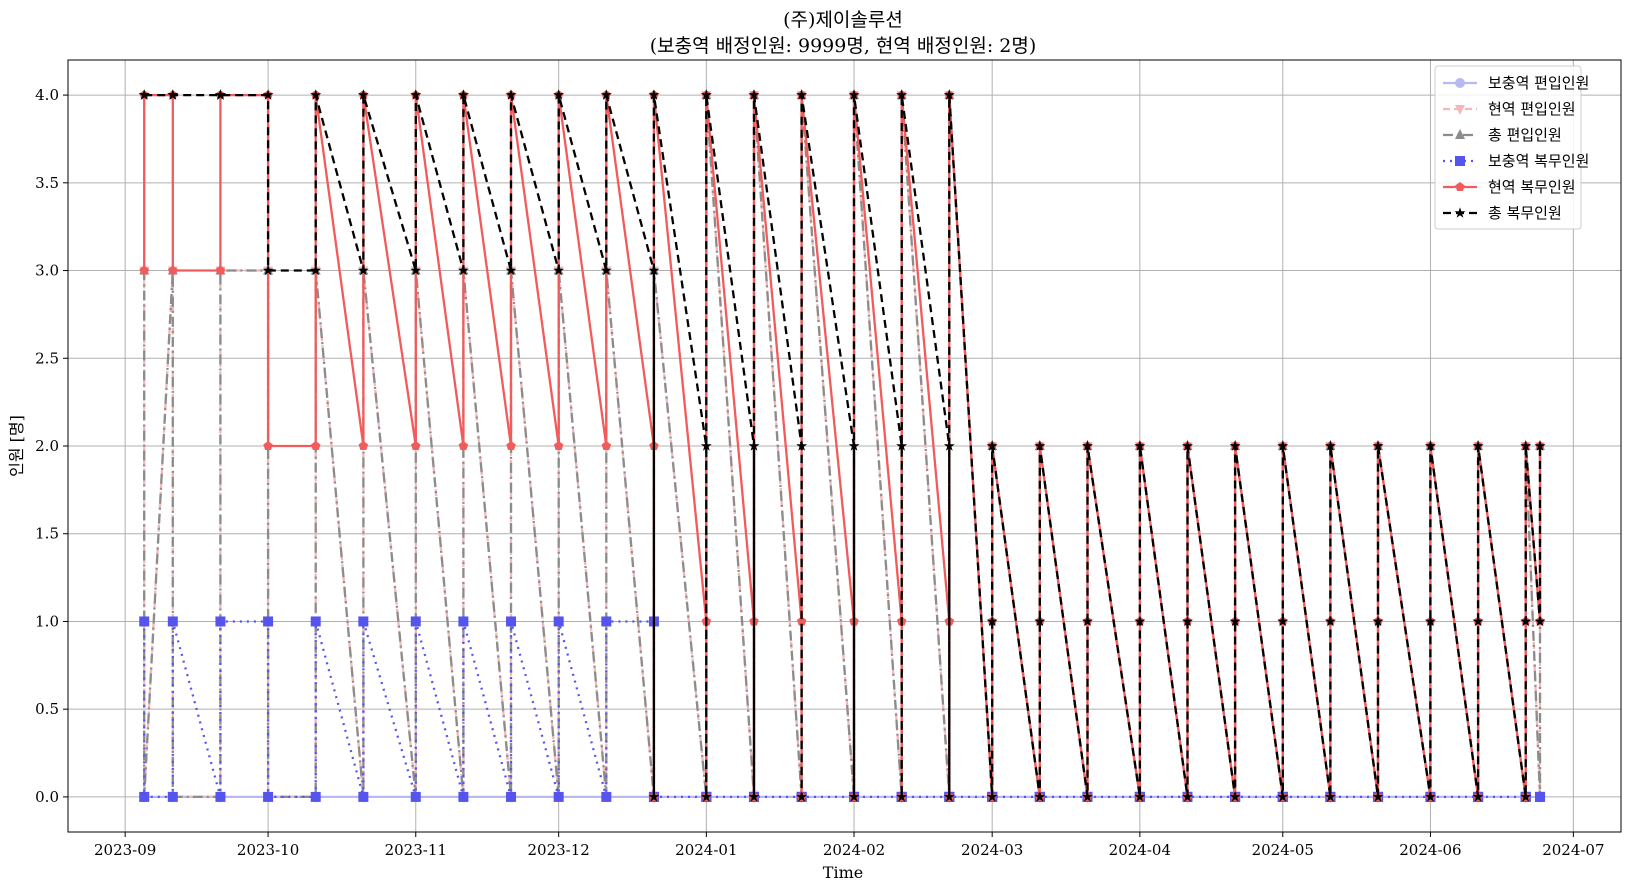 The image size is (1626, 890). Describe the element at coordinates (1573, 850) in the screenshot. I see `x-tick-label: 2024-07` at that location.